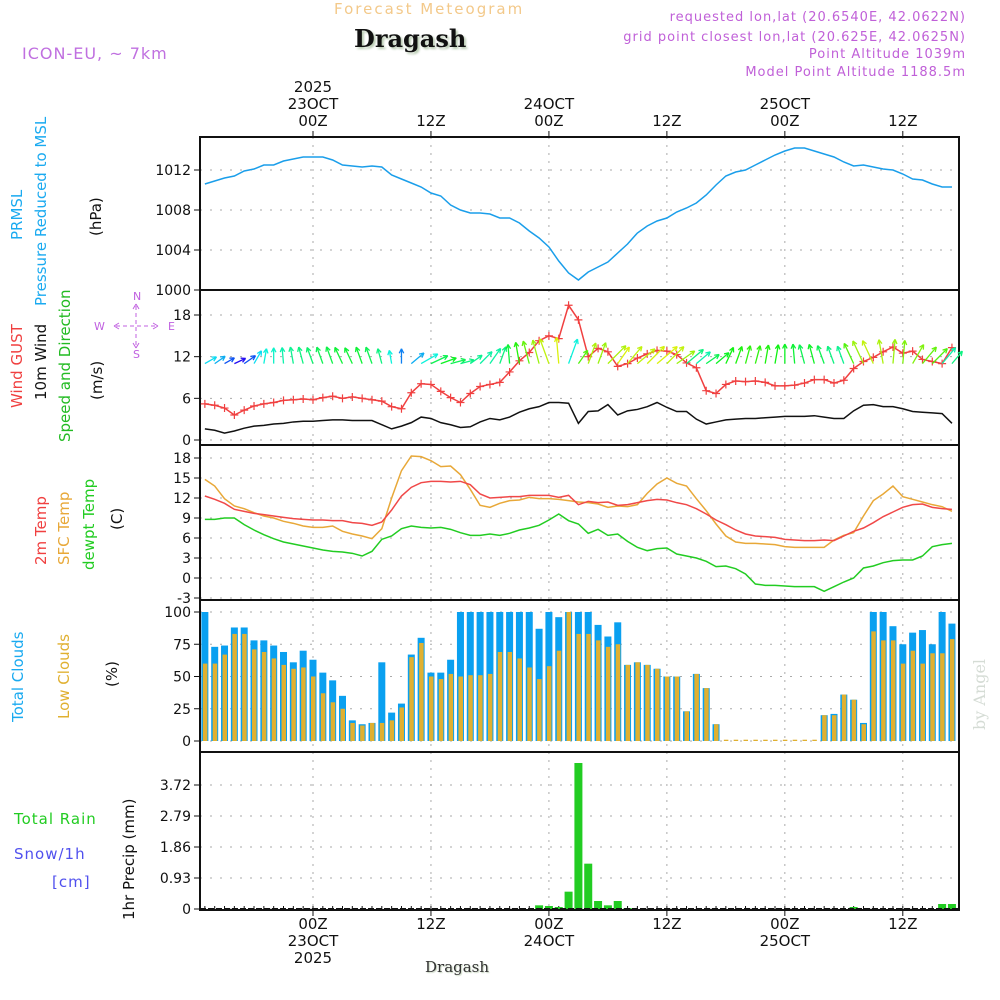 This screenshot has width=1000, height=1000. What do you see at coordinates (785, 941) in the screenshot?
I see `time-axis-line: 25OCT` at bounding box center [785, 941].